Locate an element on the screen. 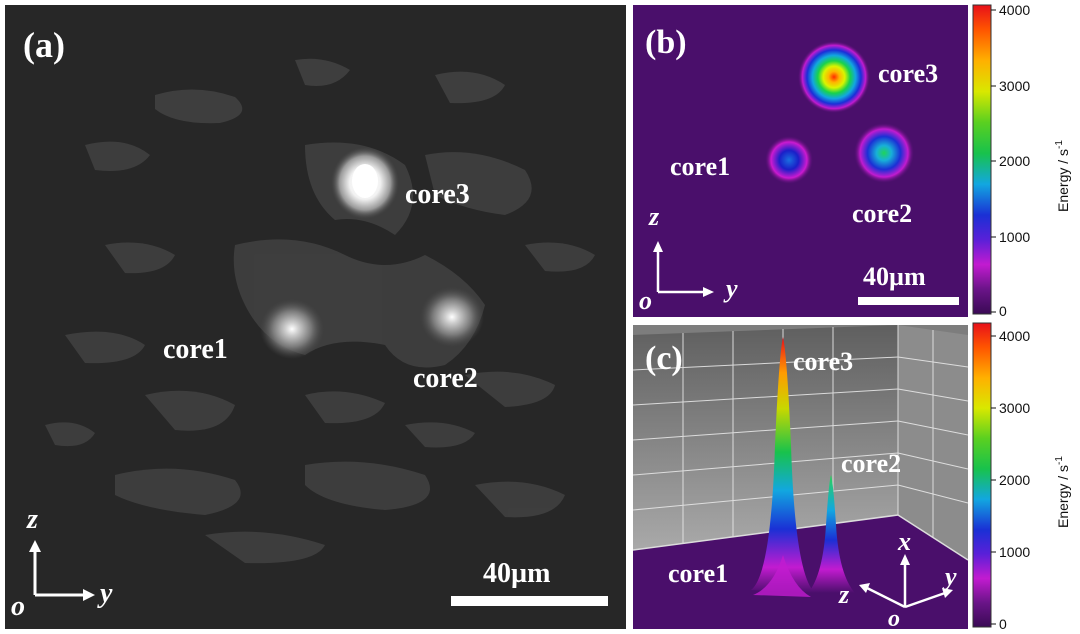  colorbar-b: 4000 3000 2000 1000 0 Energy / s-1 is located at coordinates (1024, 160).